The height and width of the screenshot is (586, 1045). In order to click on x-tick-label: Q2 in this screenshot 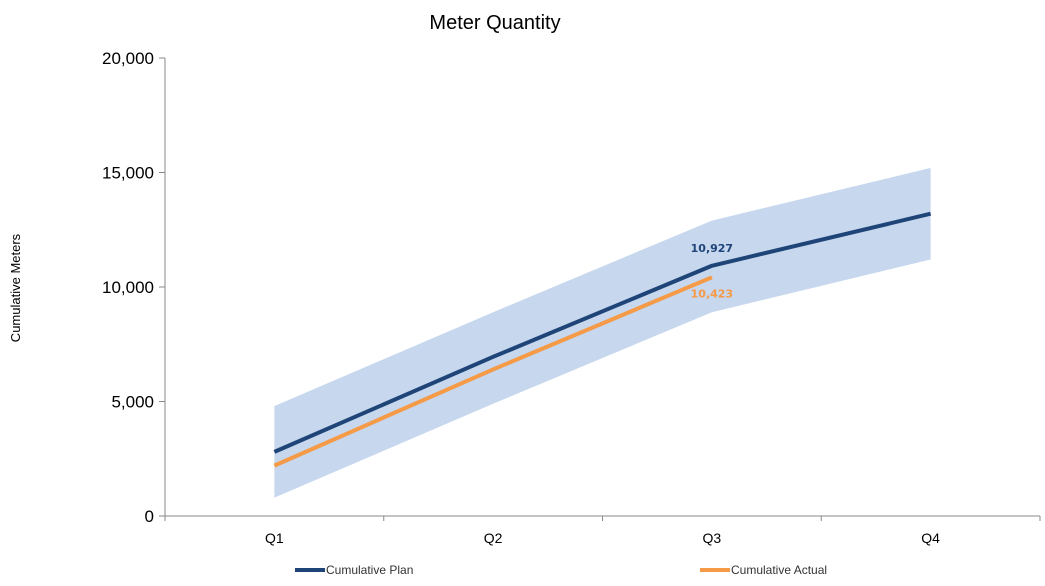, I will do `click(493, 538)`.